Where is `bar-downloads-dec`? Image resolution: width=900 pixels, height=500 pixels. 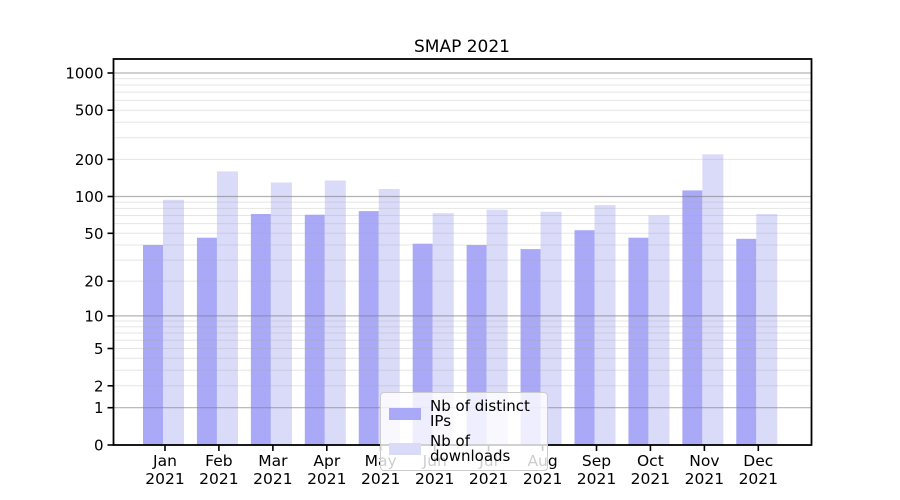 bar-downloads-dec is located at coordinates (767, 329).